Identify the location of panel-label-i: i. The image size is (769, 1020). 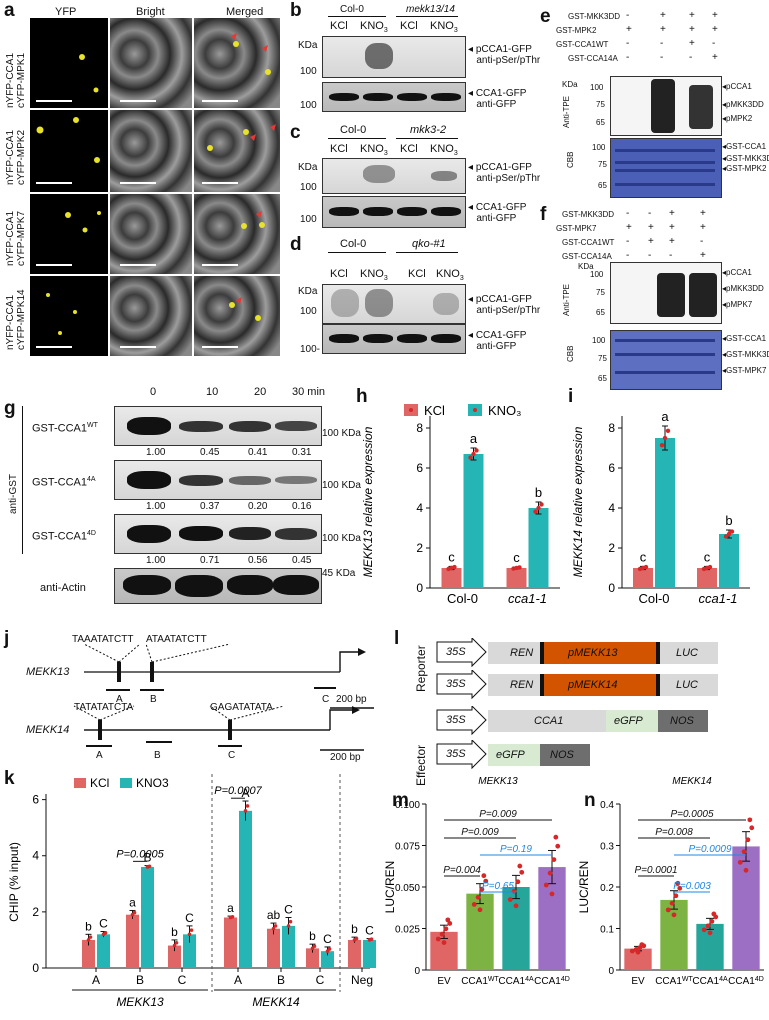
(571, 396).